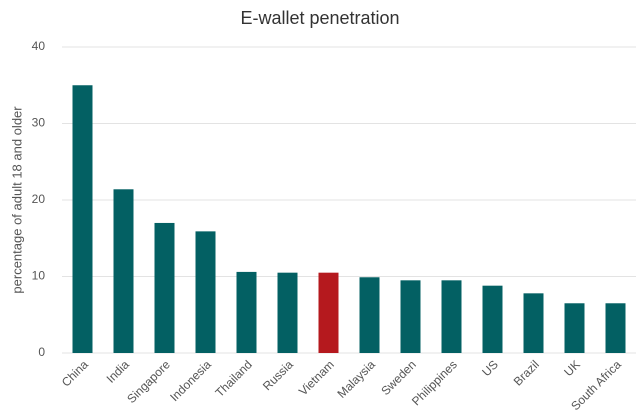 The height and width of the screenshot is (419, 640). I want to click on y-tick-label: 40, so click(39, 46).